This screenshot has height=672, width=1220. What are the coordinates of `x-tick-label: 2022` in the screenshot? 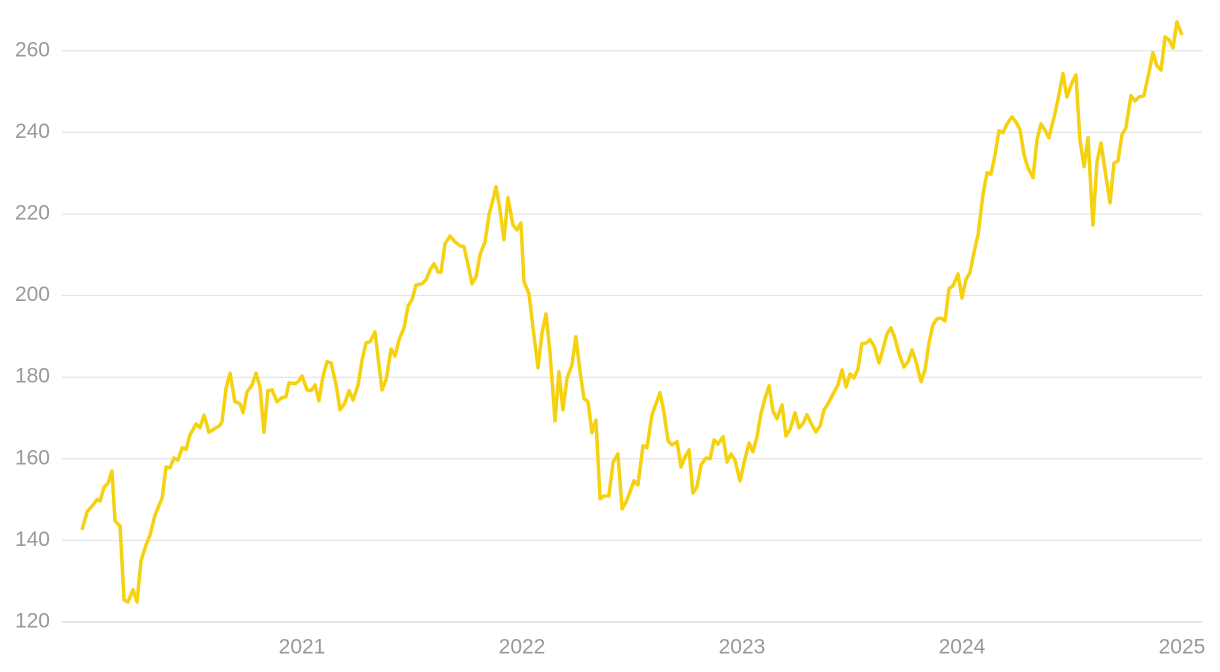 It's located at (522, 647).